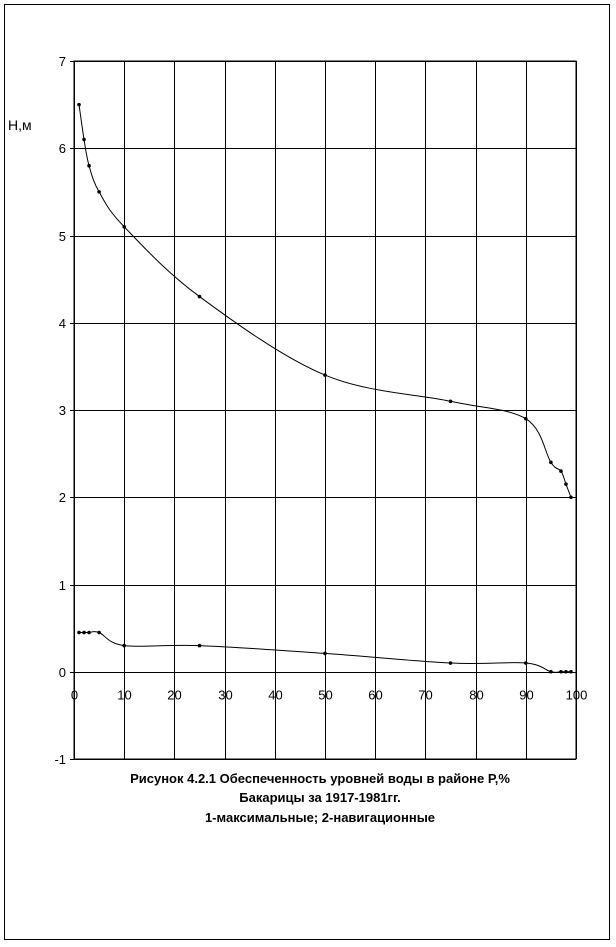 This screenshot has height=947, width=616. What do you see at coordinates (74, 695) in the screenshot?
I see `x-tick-label: 0` at bounding box center [74, 695].